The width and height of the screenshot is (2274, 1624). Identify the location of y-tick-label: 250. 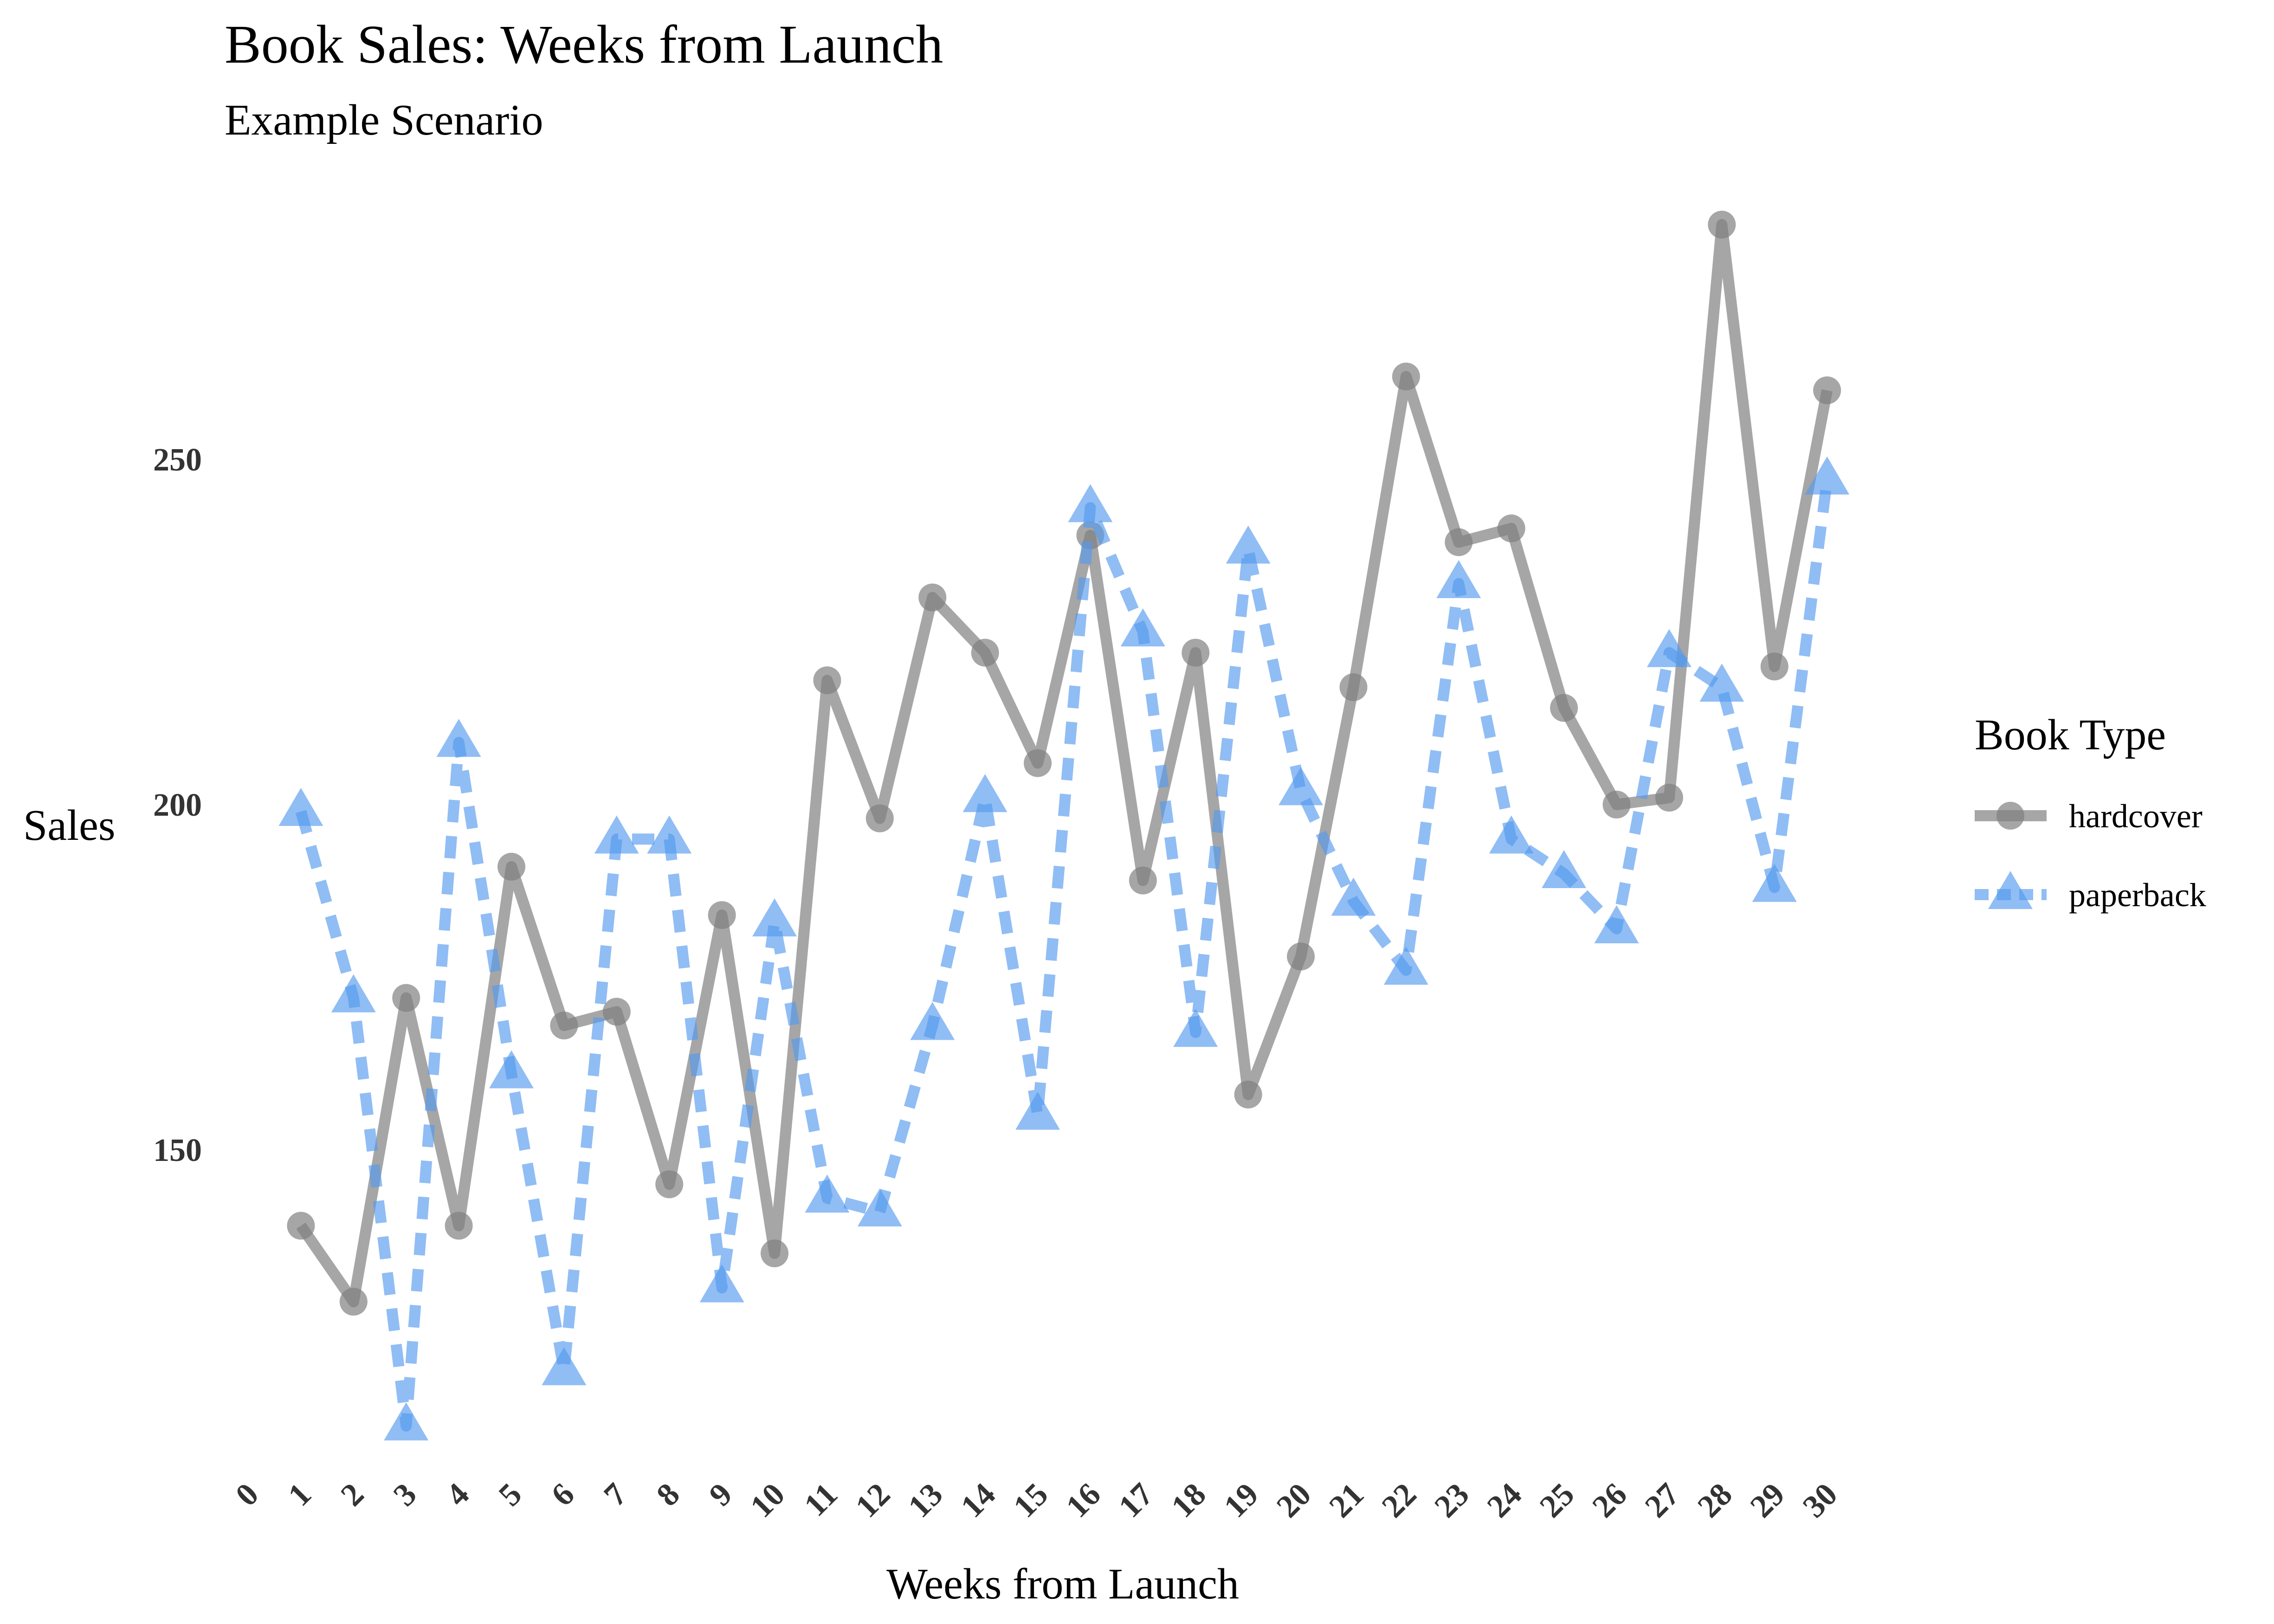
(177, 460).